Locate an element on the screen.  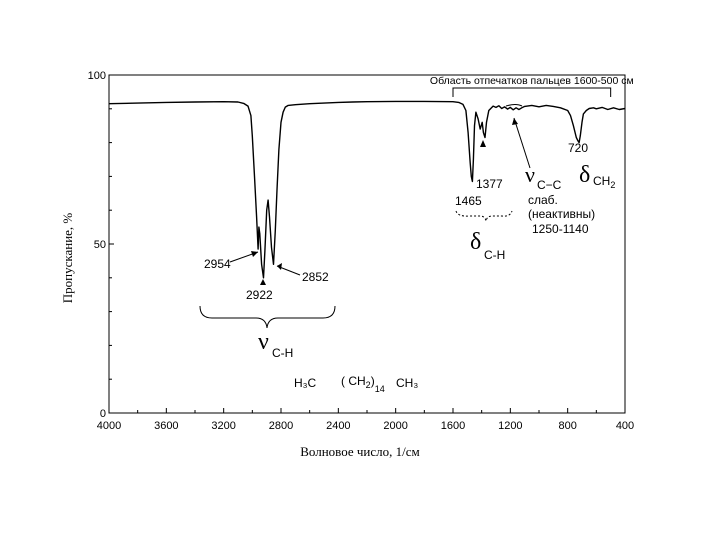
formula-group-sub: 2 is located at coordinates (368, 385).